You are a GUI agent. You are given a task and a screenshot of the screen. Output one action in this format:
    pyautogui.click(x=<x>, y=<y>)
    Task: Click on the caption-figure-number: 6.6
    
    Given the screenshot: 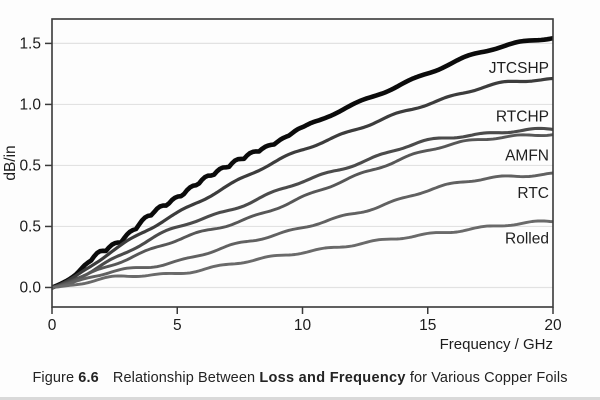 What is the action you would take?
    pyautogui.click(x=88, y=378)
    